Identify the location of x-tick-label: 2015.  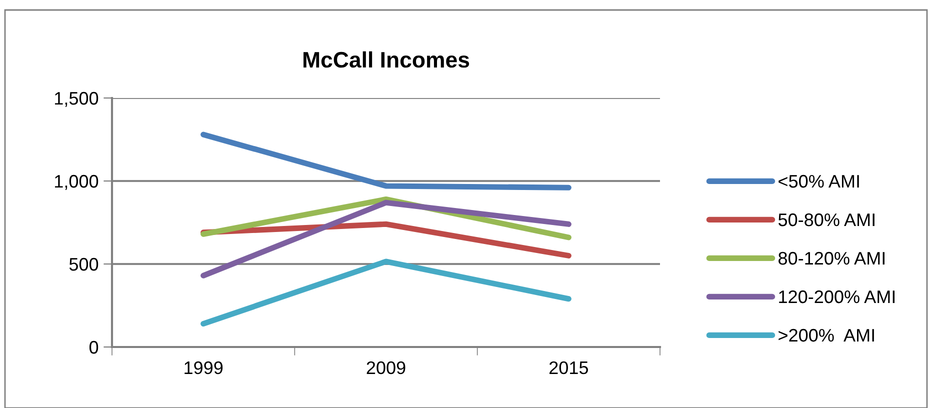
(568, 367).